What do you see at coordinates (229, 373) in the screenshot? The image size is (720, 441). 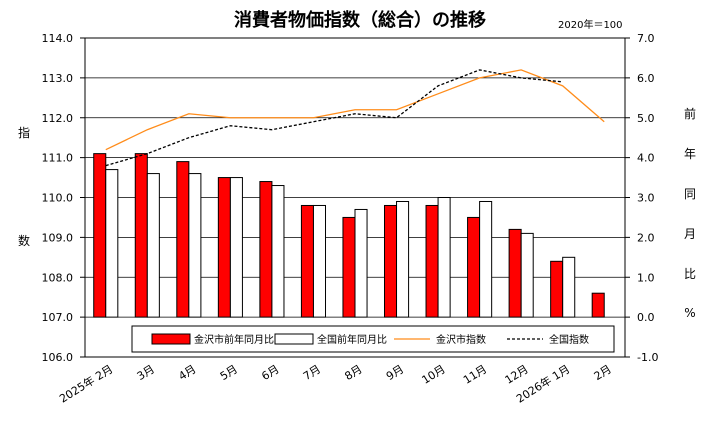 I see `x-tick-label: 5月` at bounding box center [229, 373].